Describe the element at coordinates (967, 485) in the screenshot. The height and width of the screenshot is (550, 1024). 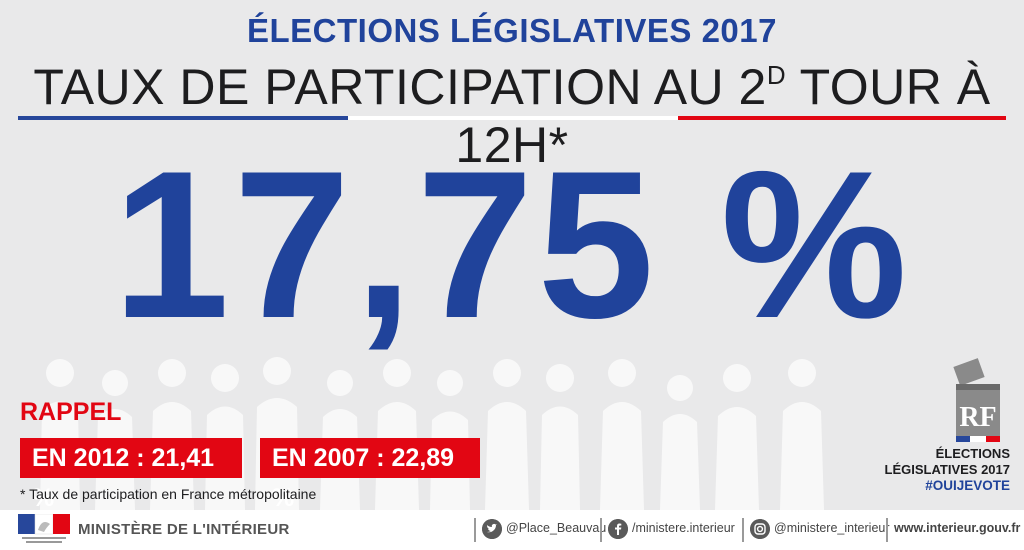
I see `brand-hashtag: #OUIJEVOTE` at that location.